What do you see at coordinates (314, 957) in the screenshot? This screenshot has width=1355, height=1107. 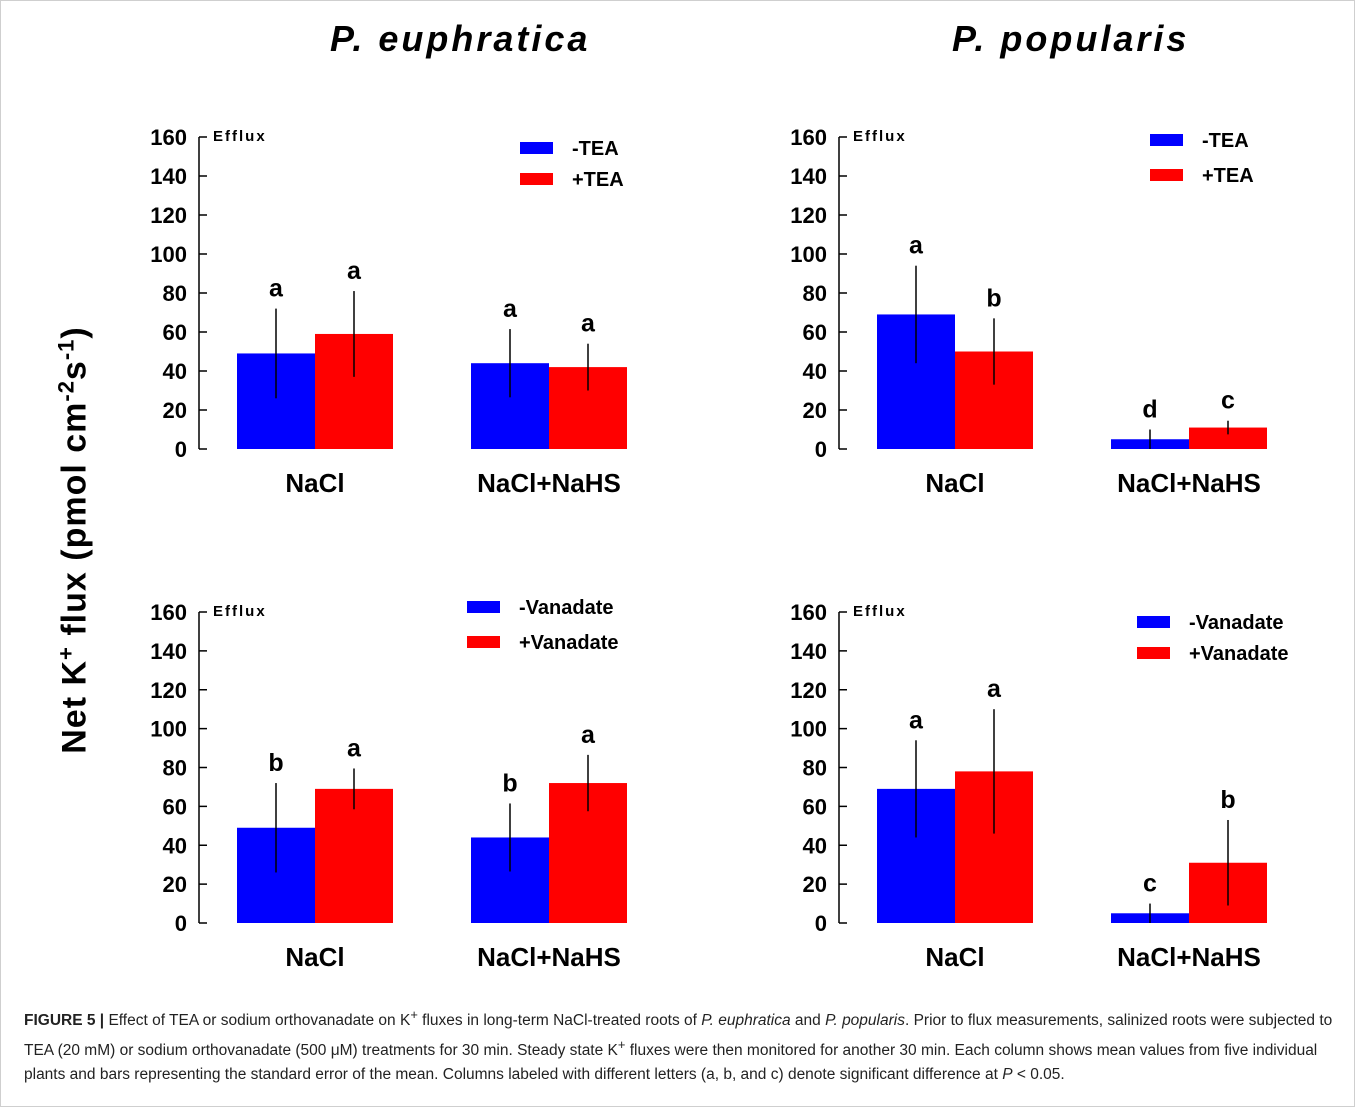 I see `panel-bottom-left-category-label: NaCl` at bounding box center [314, 957].